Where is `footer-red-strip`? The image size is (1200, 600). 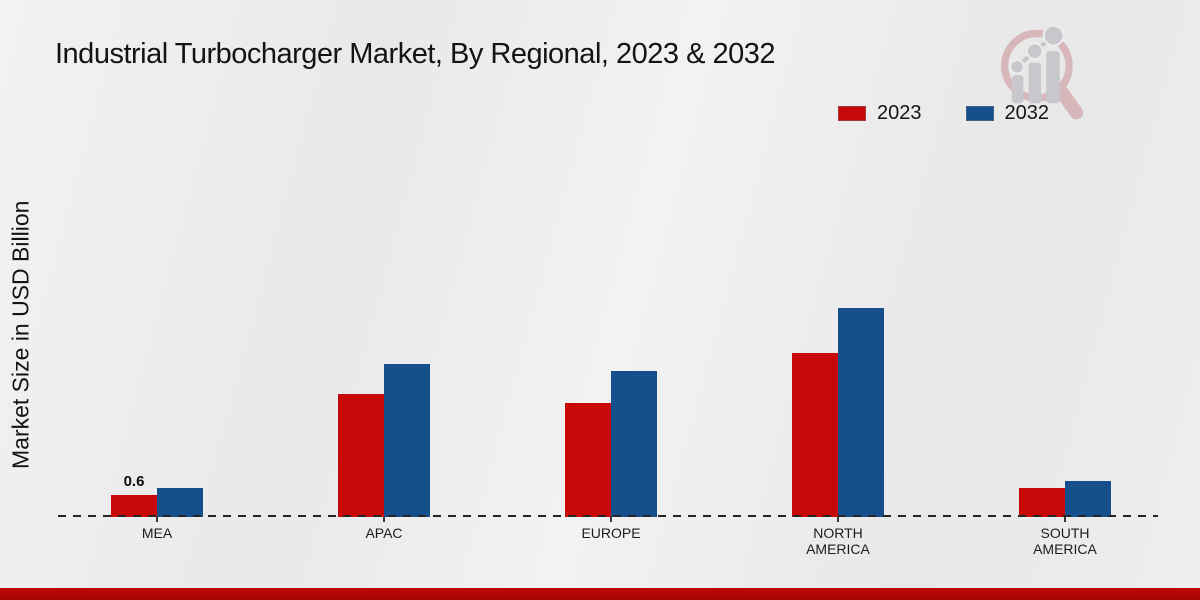 footer-red-strip is located at coordinates (600, 594).